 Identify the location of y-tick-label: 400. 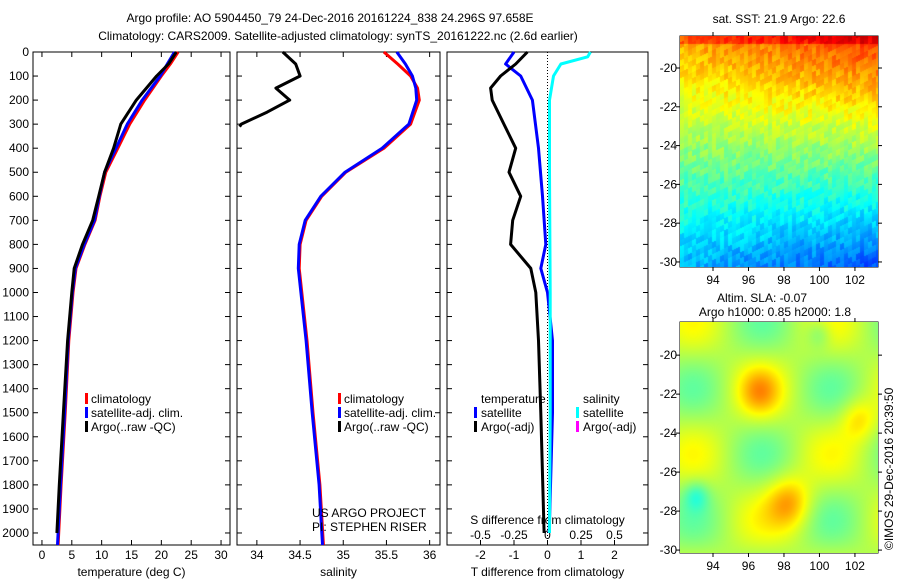
(19, 148).